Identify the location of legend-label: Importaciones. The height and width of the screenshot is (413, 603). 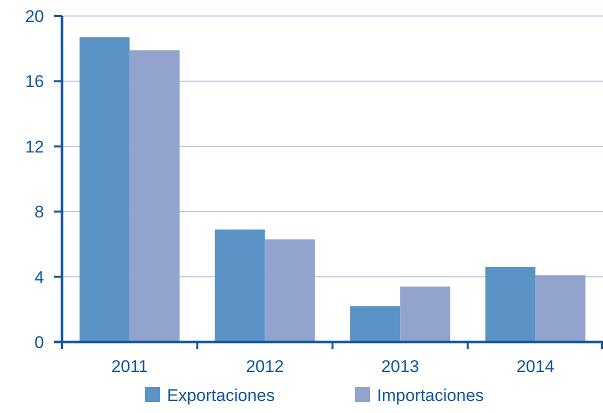
(430, 395).